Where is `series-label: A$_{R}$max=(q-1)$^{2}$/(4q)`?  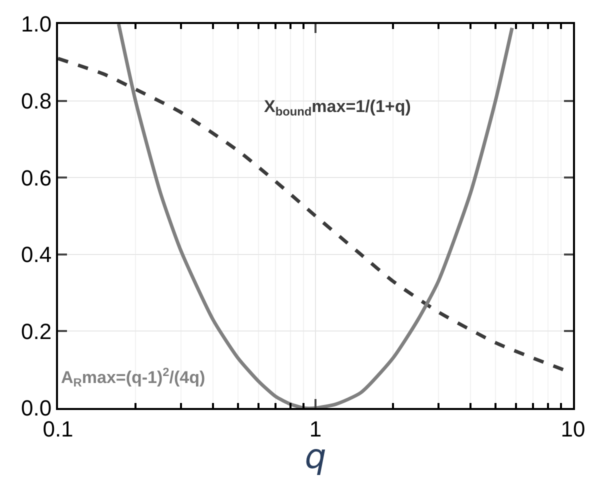 series-label: A$_{R}$max=(q-1)$^{2}$/(4q) is located at coordinates (133, 377).